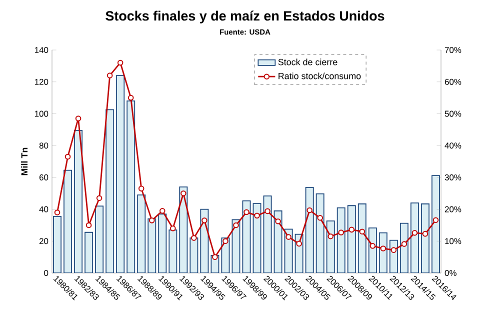 The image size is (490, 320). What do you see at coordinates (453, 81) in the screenshot?
I see `y2-tick-label: 60%` at bounding box center [453, 81].